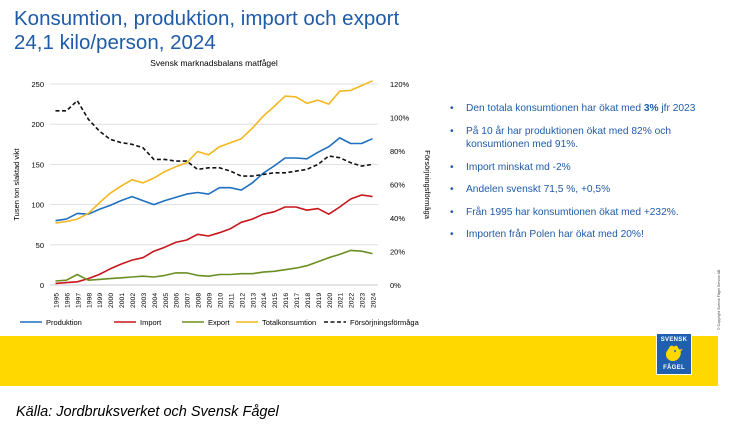  What do you see at coordinates (397, 185) in the screenshot?
I see `y2-tick-label: 60%` at bounding box center [397, 185].